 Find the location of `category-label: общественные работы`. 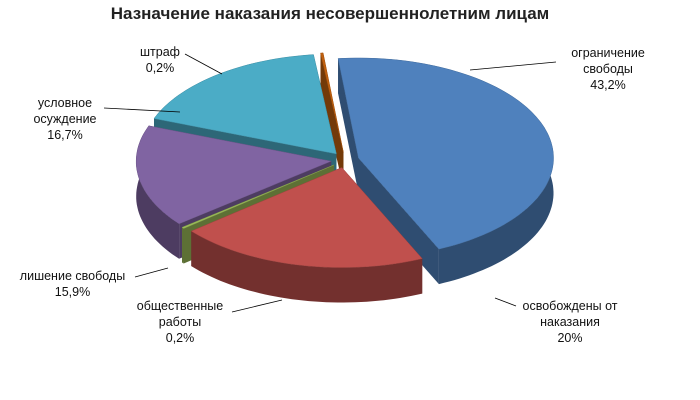

category-label: общественные работы is located at coordinates (180, 314).